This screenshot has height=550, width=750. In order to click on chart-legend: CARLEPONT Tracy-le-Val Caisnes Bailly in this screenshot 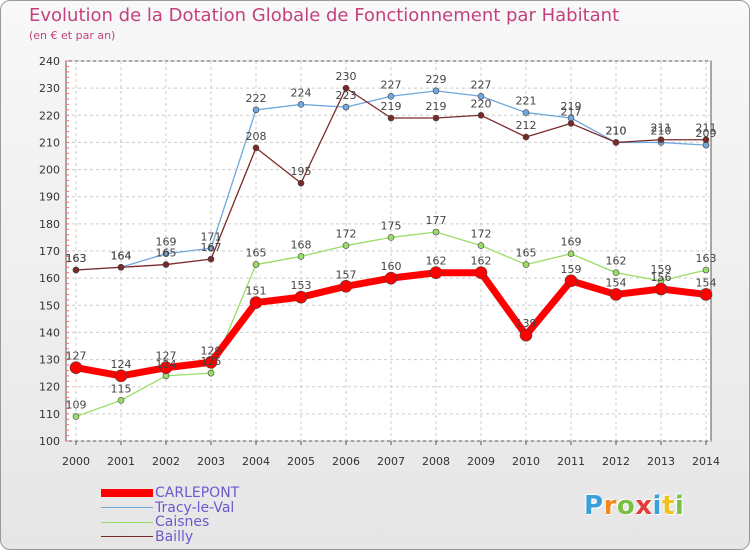, I will do `click(251, 515)`.